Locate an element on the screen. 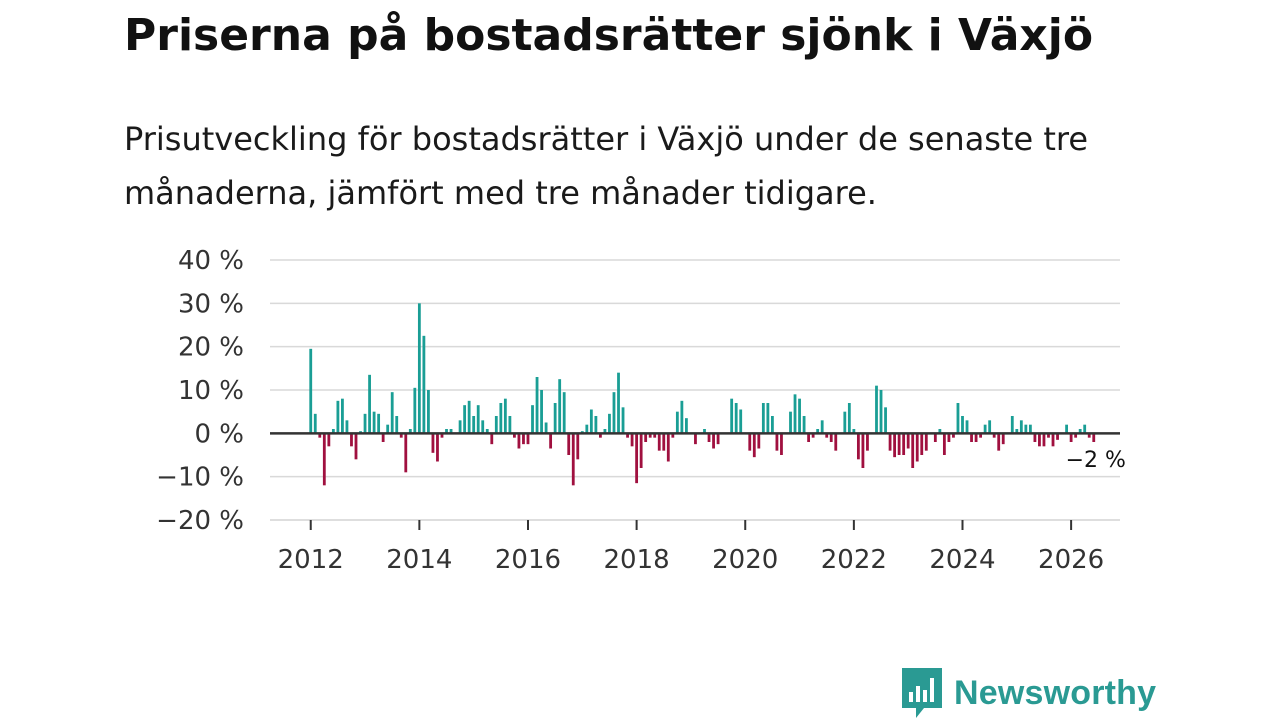 Image resolution: width=1280 pixels, height=720 pixels. y-tick-label: 0 % is located at coordinates (219, 434).